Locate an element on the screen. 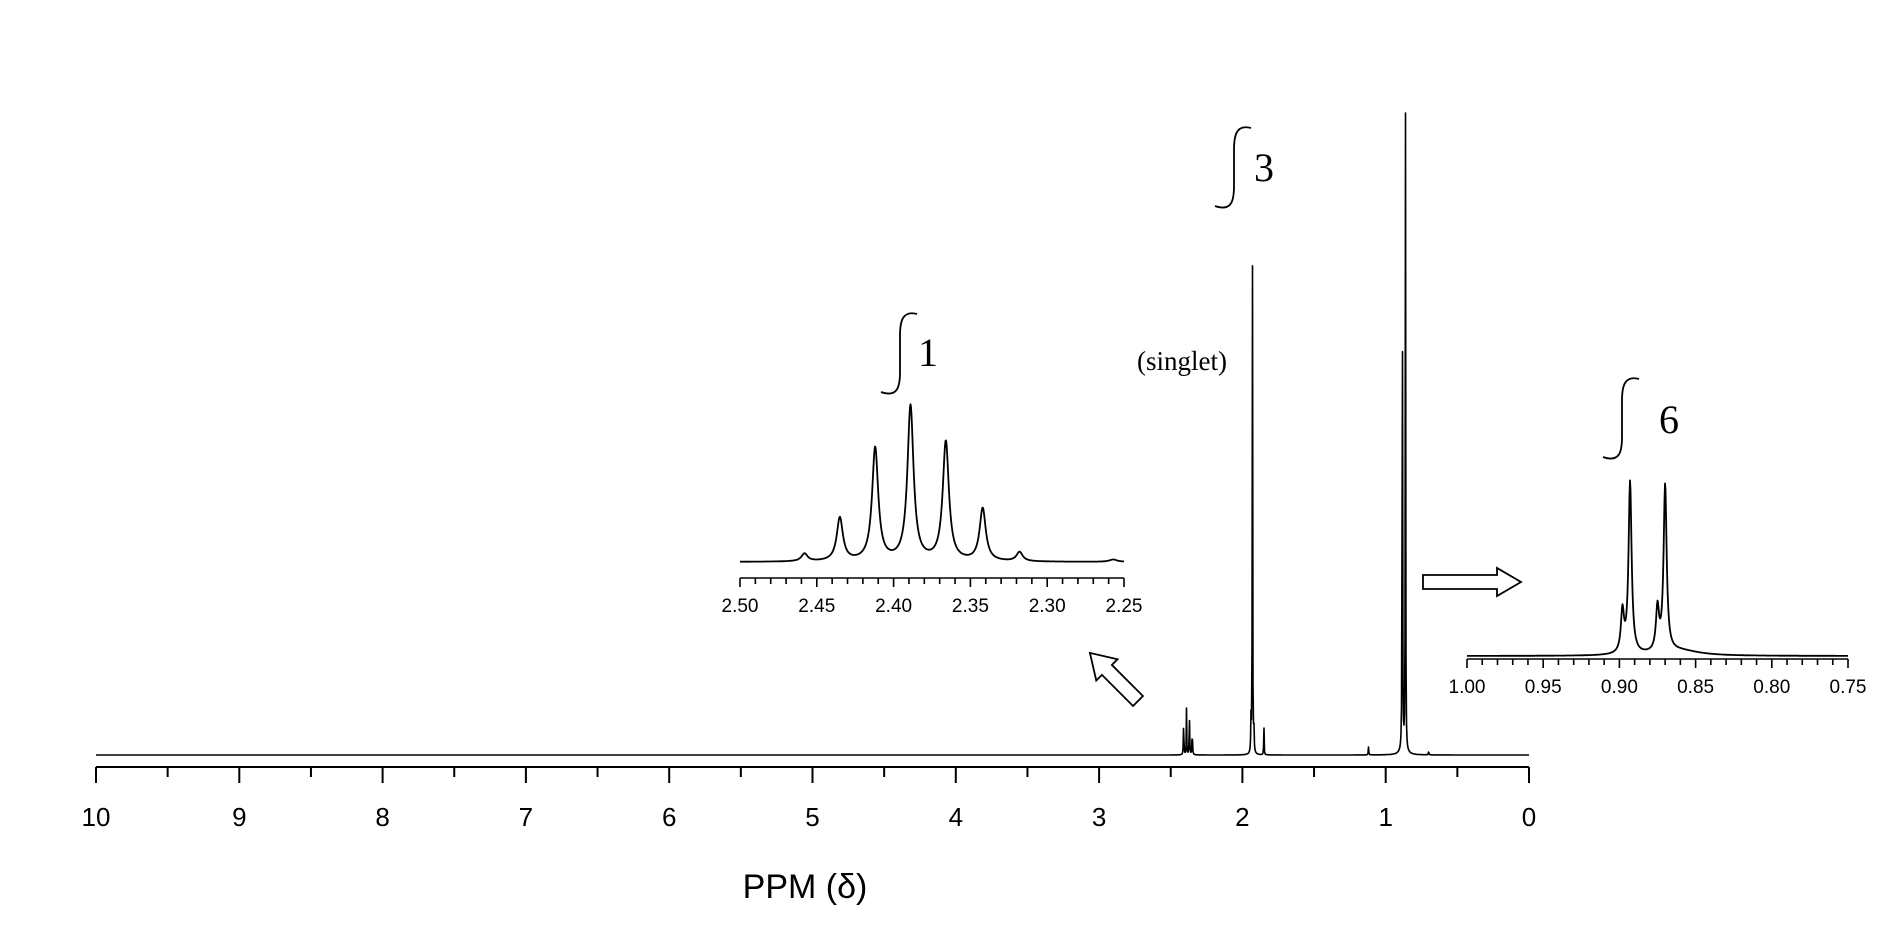 This screenshot has width=1881, height=939. inset1-x-ticks is located at coordinates (932, 582).